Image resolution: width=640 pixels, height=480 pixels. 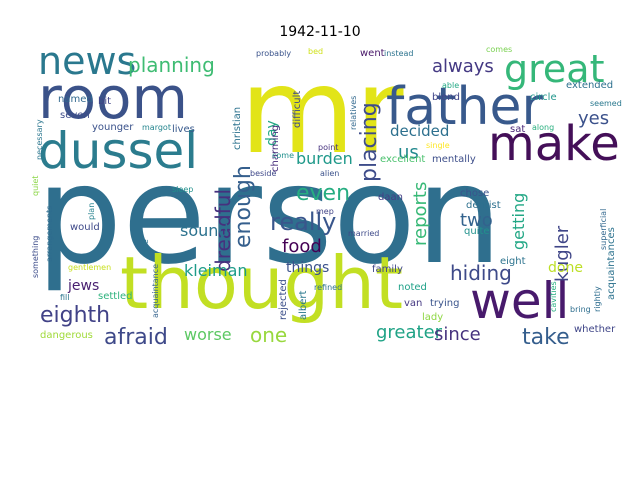 What do you see at coordinates (323, 193) in the screenshot?
I see `word-even: even` at bounding box center [323, 193].